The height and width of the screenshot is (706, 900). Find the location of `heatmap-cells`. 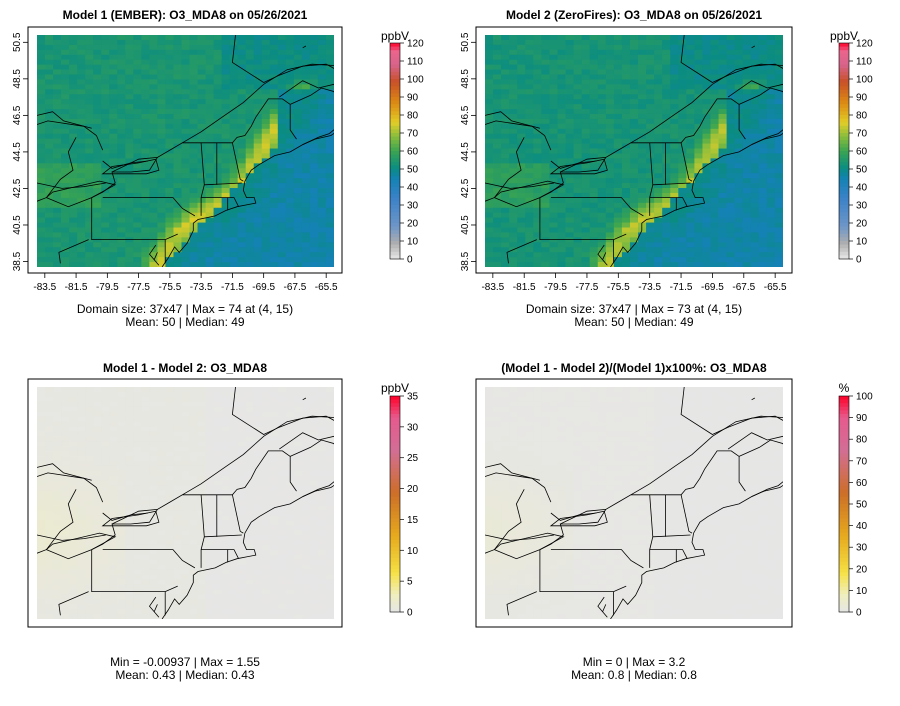

heatmap-cells is located at coordinates (185, 503).